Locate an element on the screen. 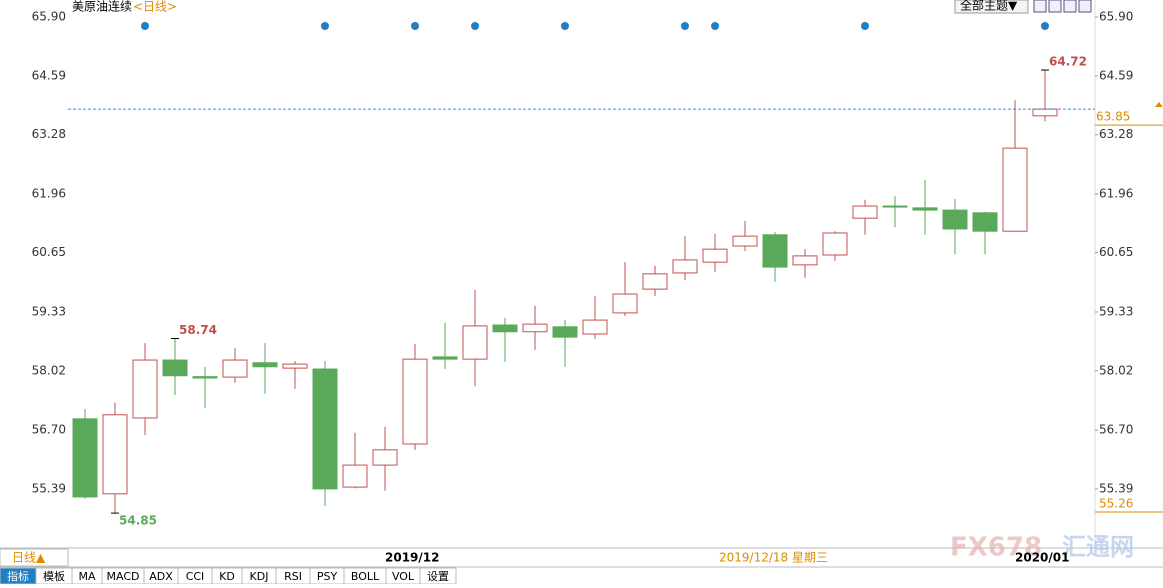 The height and width of the screenshot is (588, 1163). toolbar-button-text: PSY is located at coordinates (327, 576).